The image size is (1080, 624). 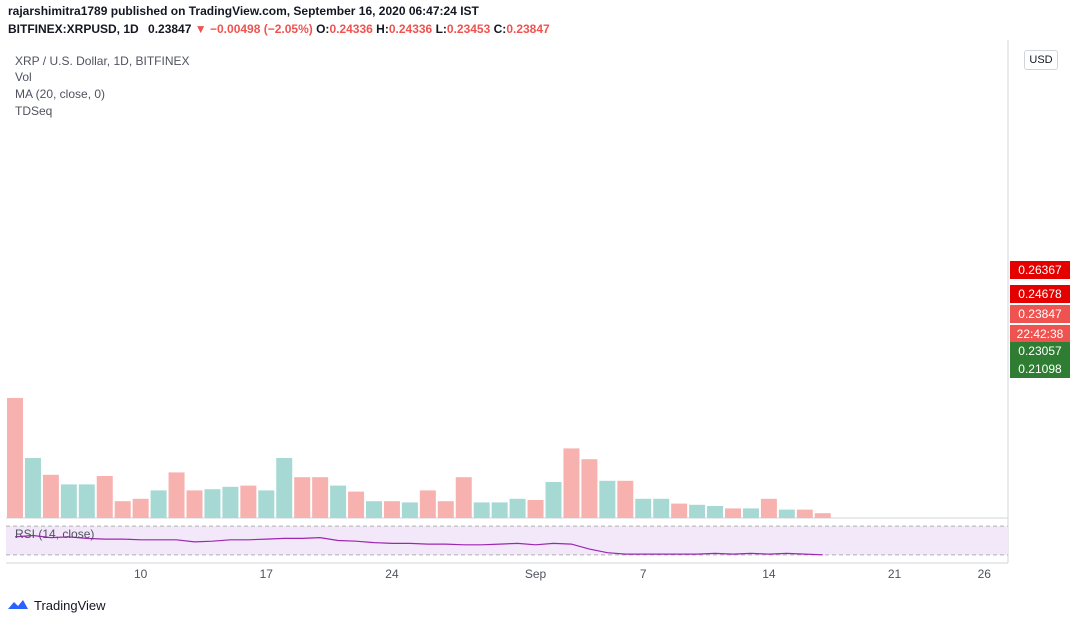 What do you see at coordinates (141, 574) in the screenshot?
I see `x-tick-label: 10` at bounding box center [141, 574].